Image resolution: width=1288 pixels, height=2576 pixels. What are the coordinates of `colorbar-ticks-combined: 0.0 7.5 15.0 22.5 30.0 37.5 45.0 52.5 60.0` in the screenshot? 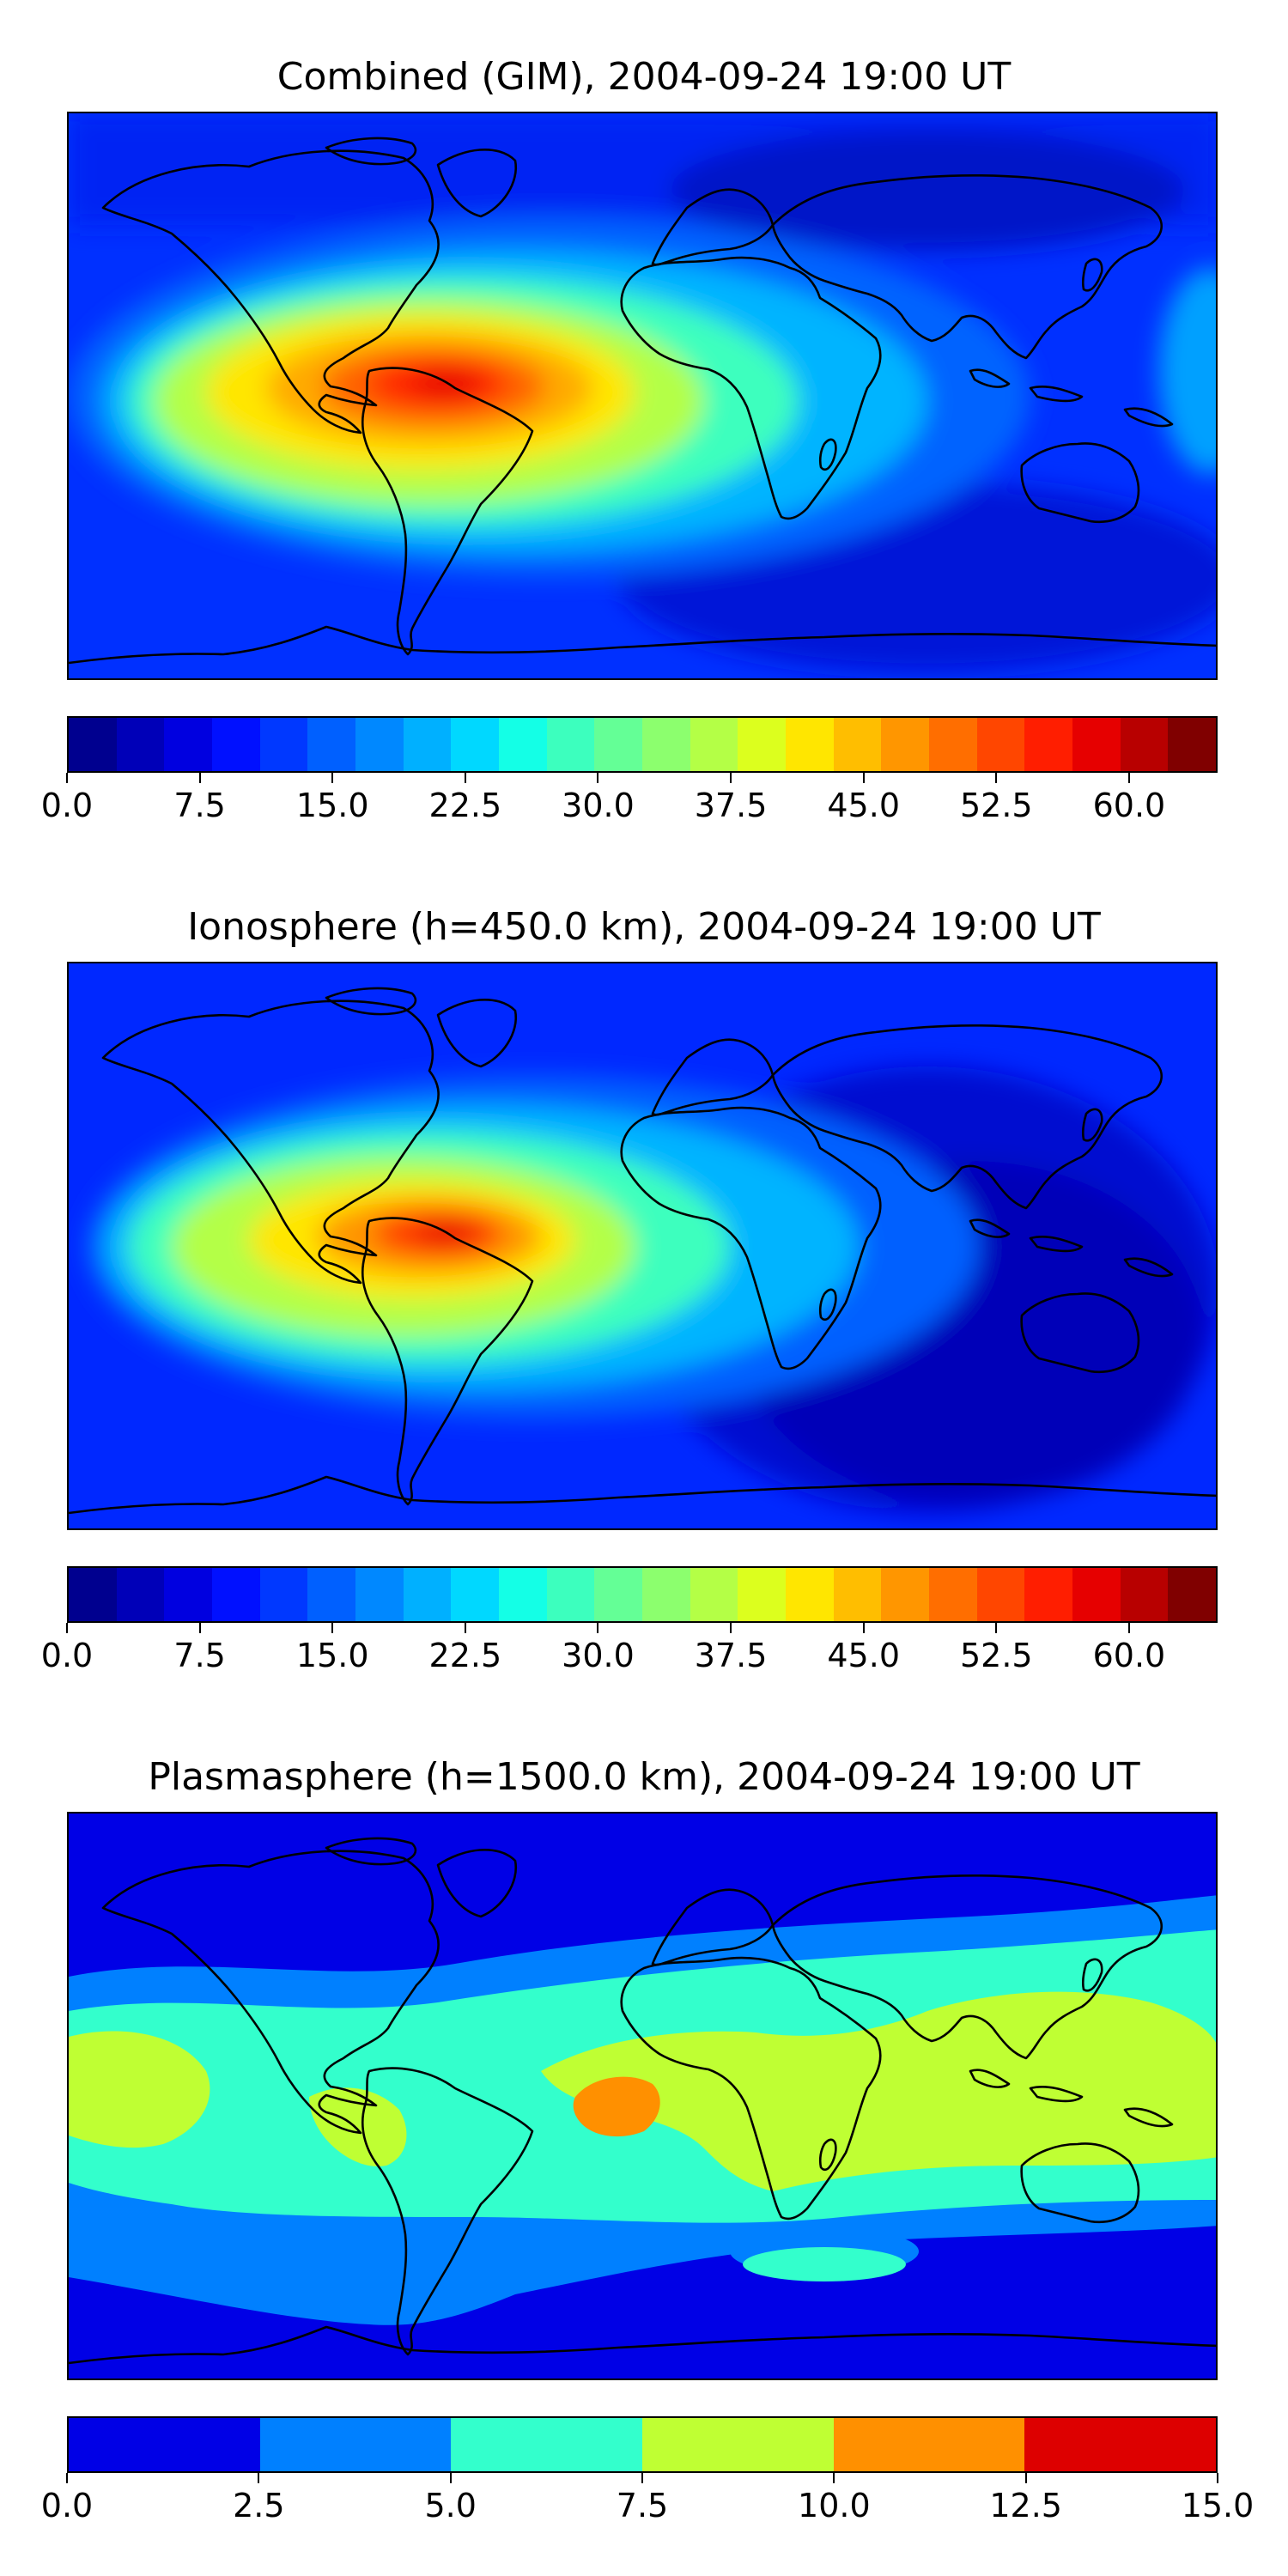 It's located at (629, 799).